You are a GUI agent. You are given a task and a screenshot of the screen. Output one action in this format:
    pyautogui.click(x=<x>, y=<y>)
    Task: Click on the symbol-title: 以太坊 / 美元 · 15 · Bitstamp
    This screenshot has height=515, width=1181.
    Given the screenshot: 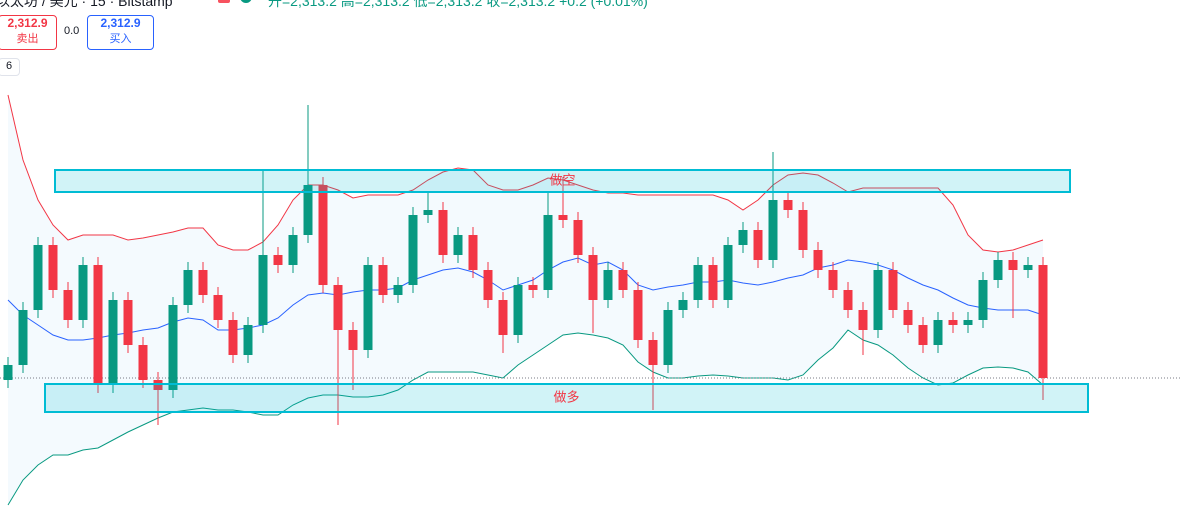 What is the action you would take?
    pyautogui.click(x=86, y=4)
    